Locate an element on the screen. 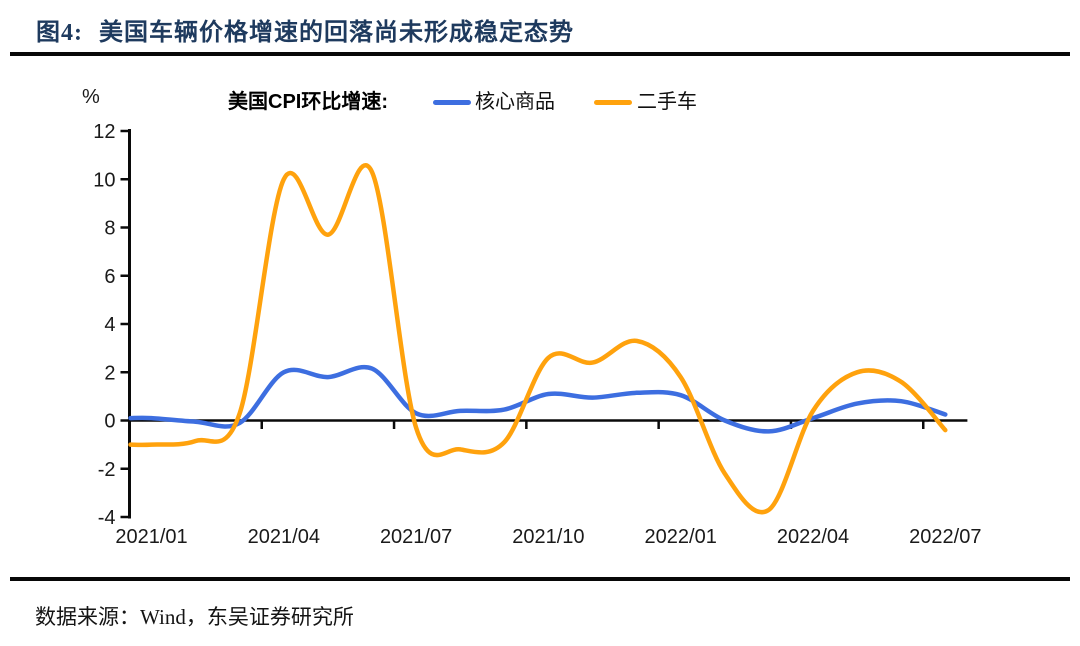 The width and height of the screenshot is (1080, 646). figure-number: 图4: is located at coordinates (59, 33).